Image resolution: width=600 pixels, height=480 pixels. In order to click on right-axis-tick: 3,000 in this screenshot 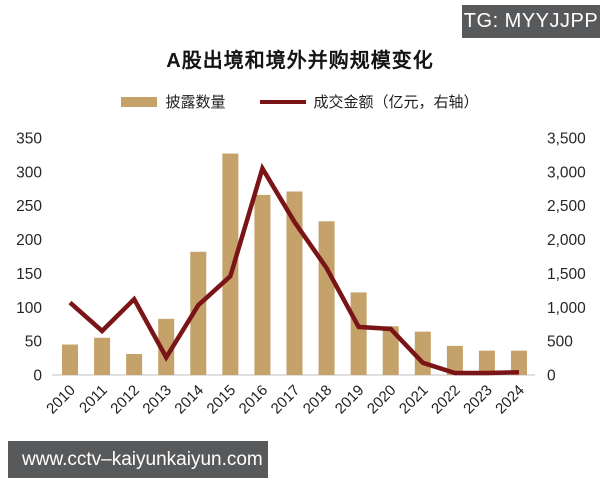, I will do `click(566, 172)`.